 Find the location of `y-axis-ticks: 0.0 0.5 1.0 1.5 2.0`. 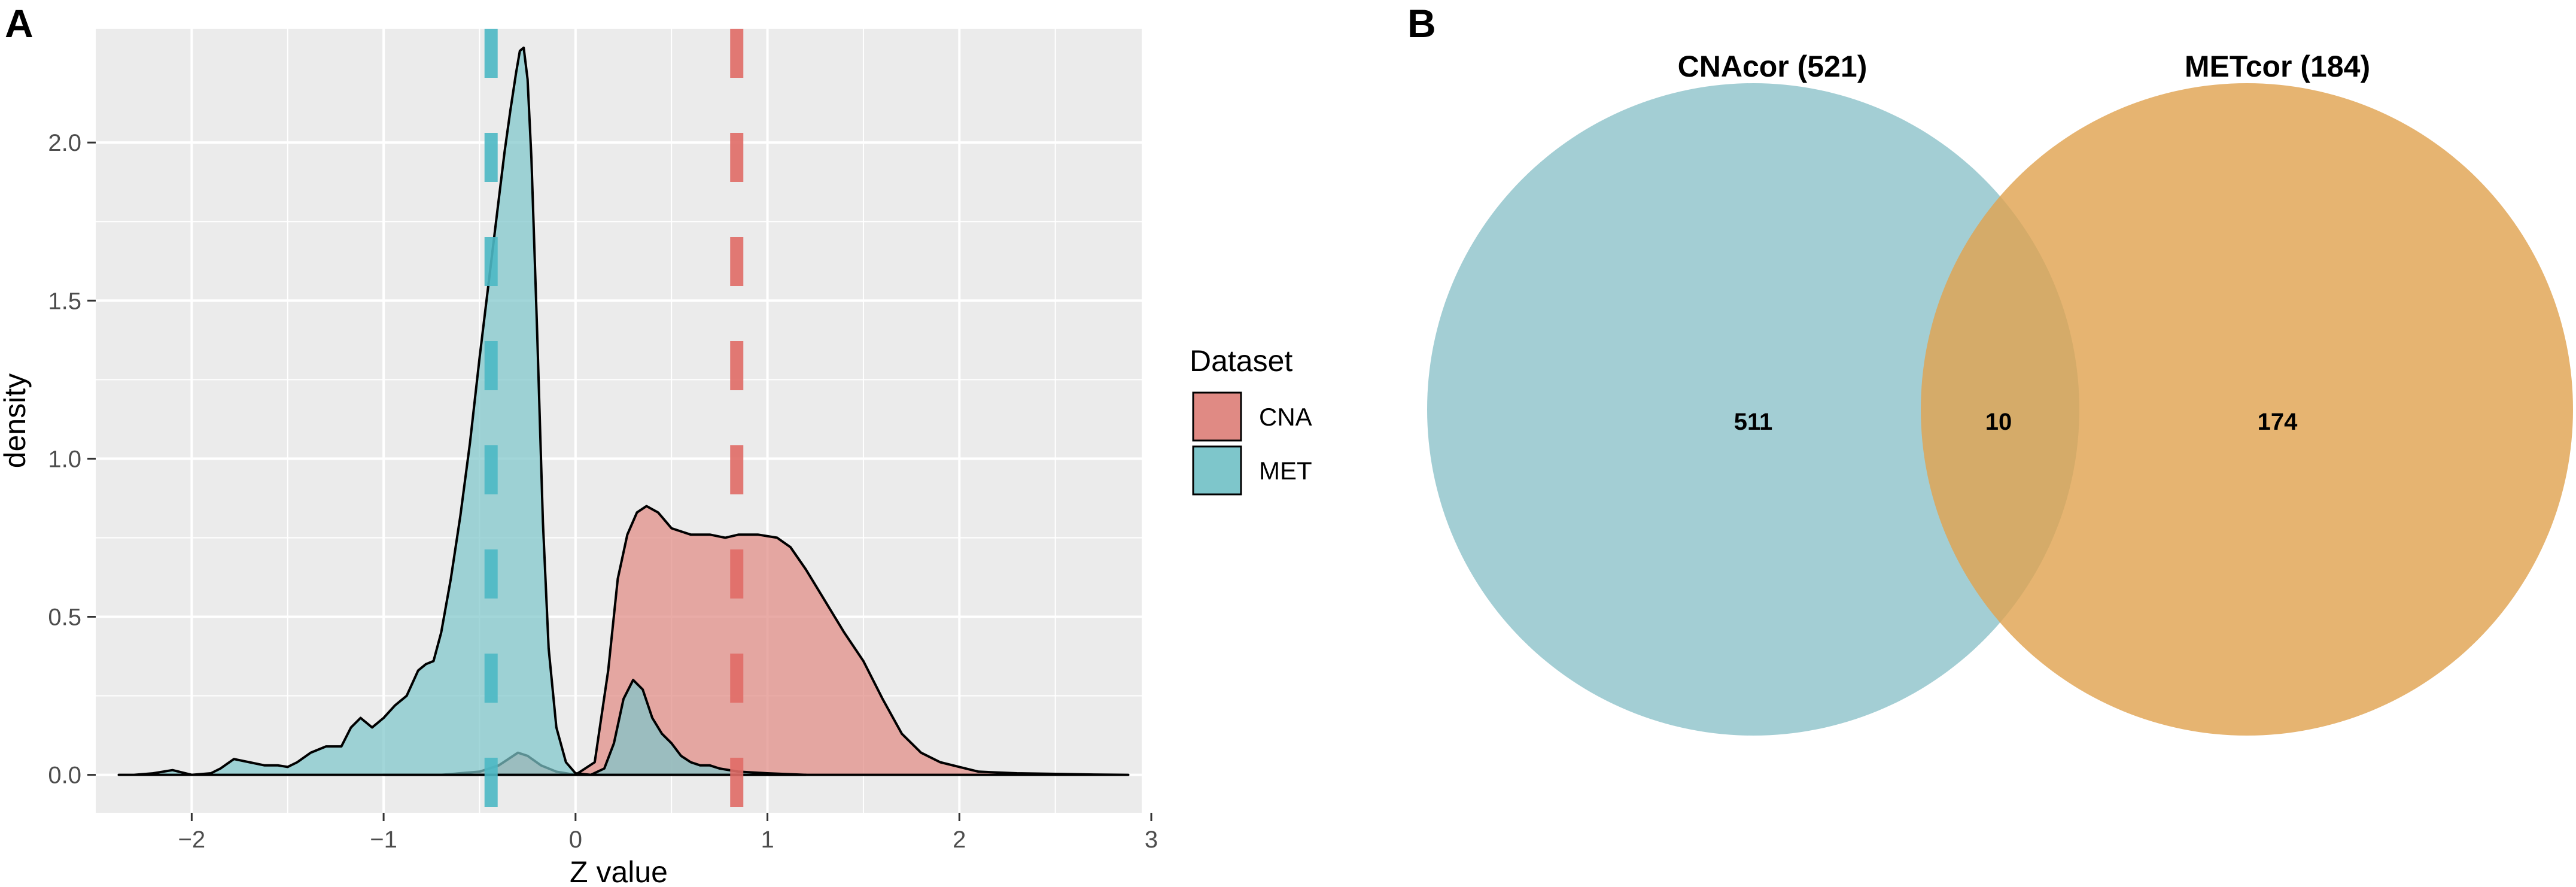

y-axis-ticks: 0.0 0.5 1.0 1.5 2.0 is located at coordinates (72, 459).